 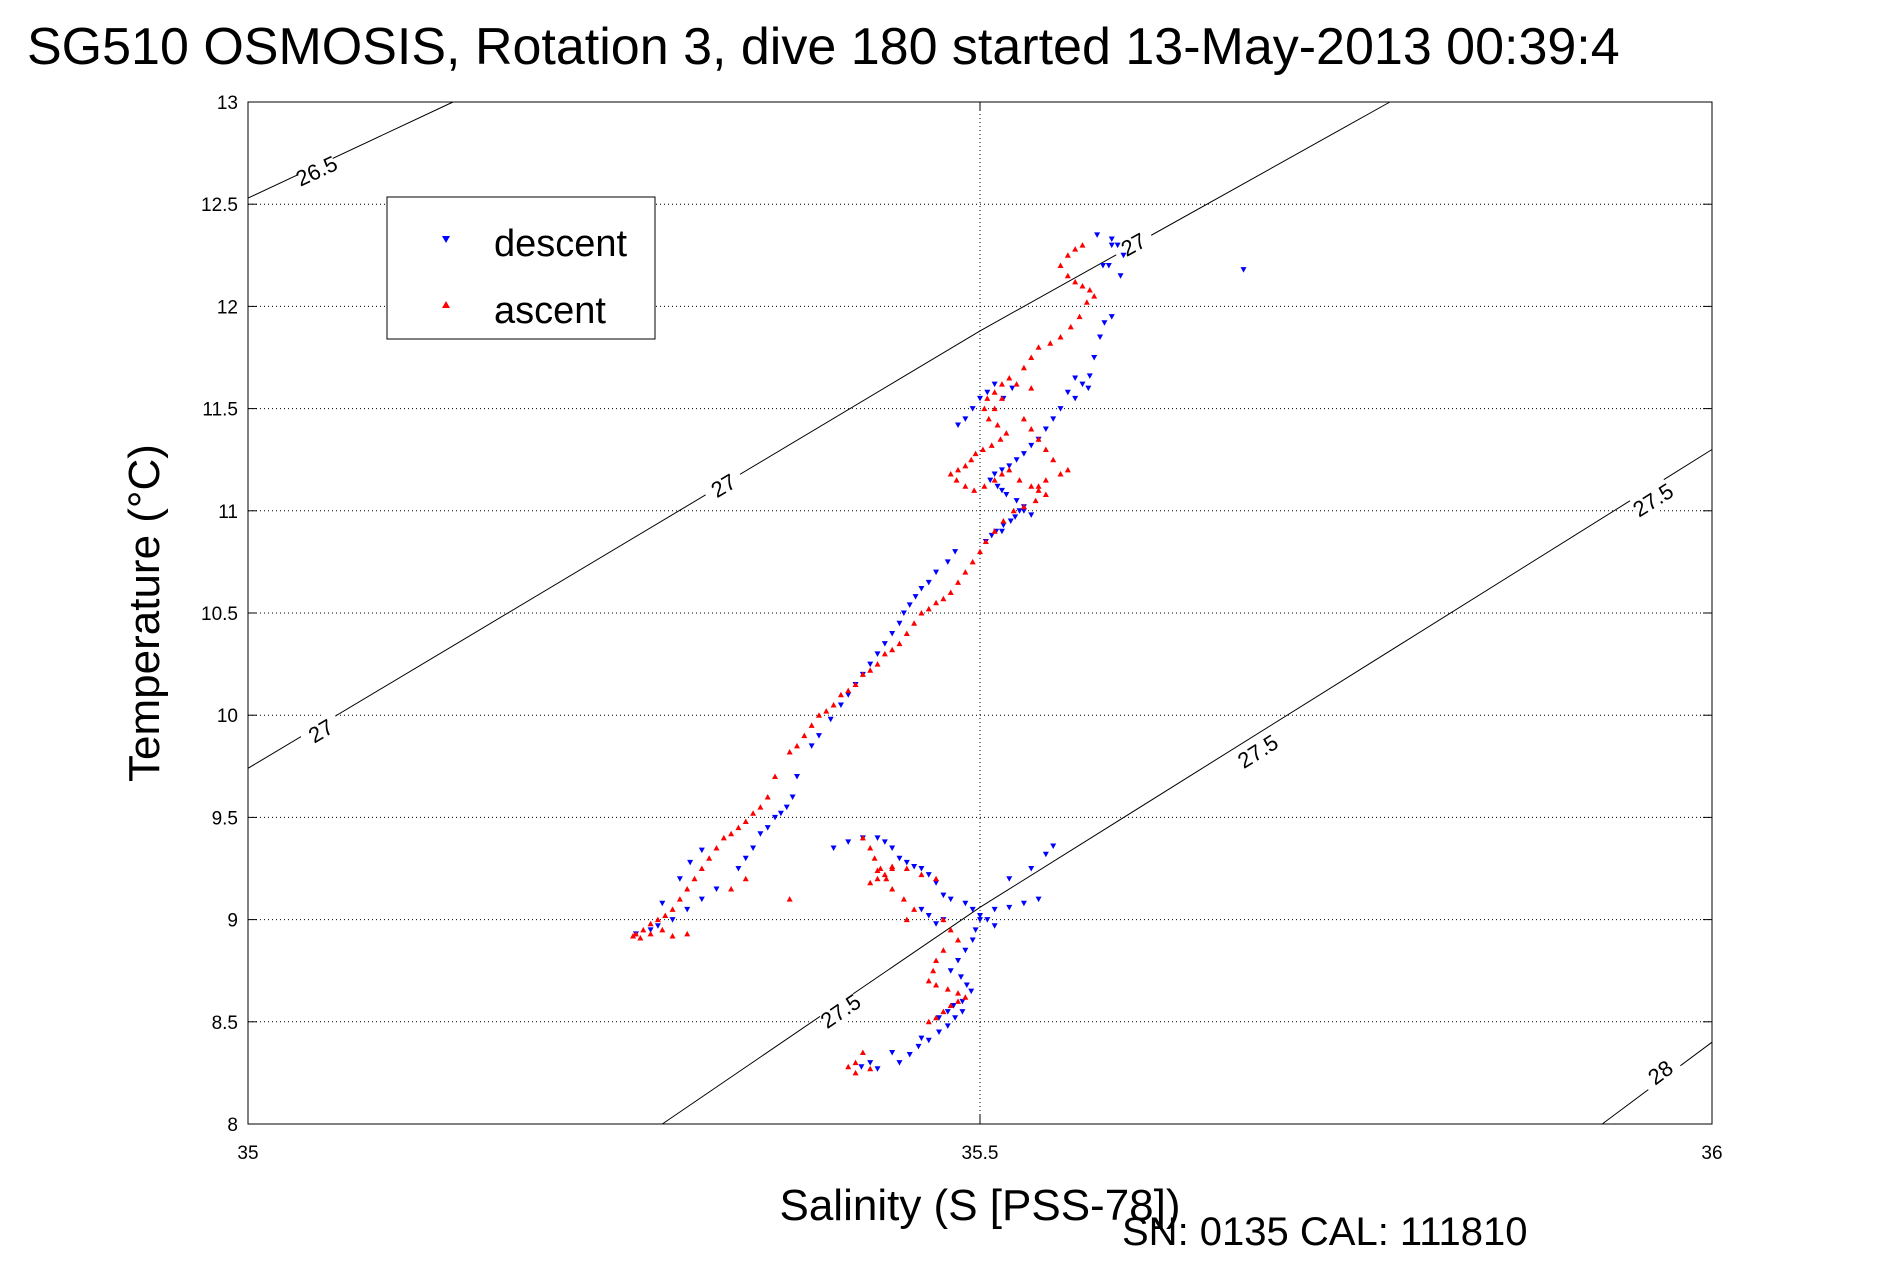 I want to click on legend-marker-ascent, so click(x=446, y=304).